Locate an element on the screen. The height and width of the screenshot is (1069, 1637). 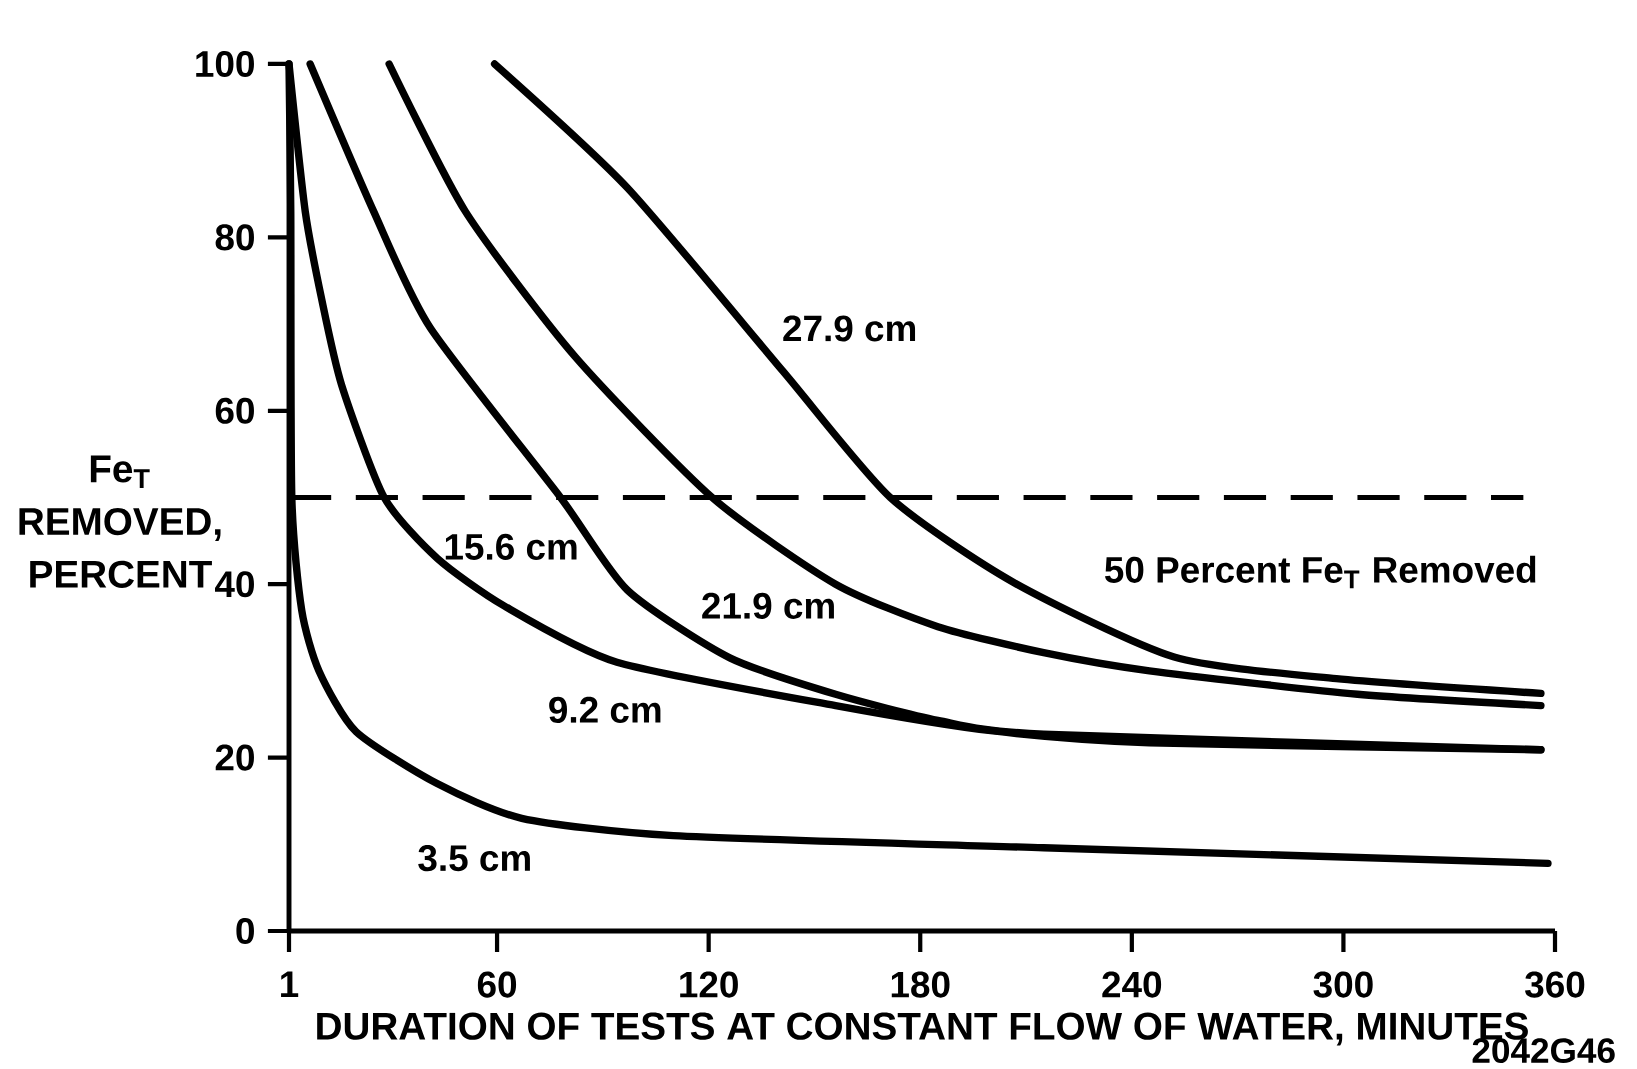
y-tick-label: 0 is located at coordinates (245, 931).